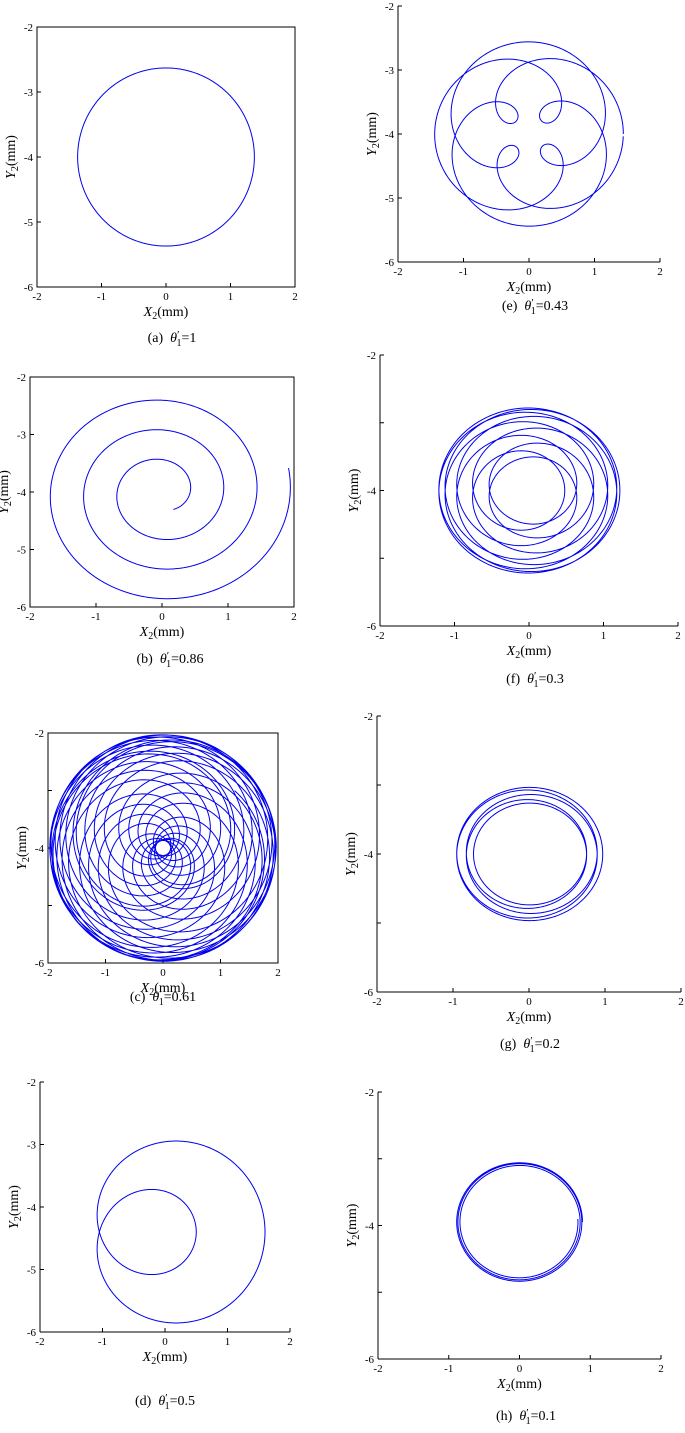 The width and height of the screenshot is (685, 1433). I want to click on caption-letter: (g), so click(511, 1044).